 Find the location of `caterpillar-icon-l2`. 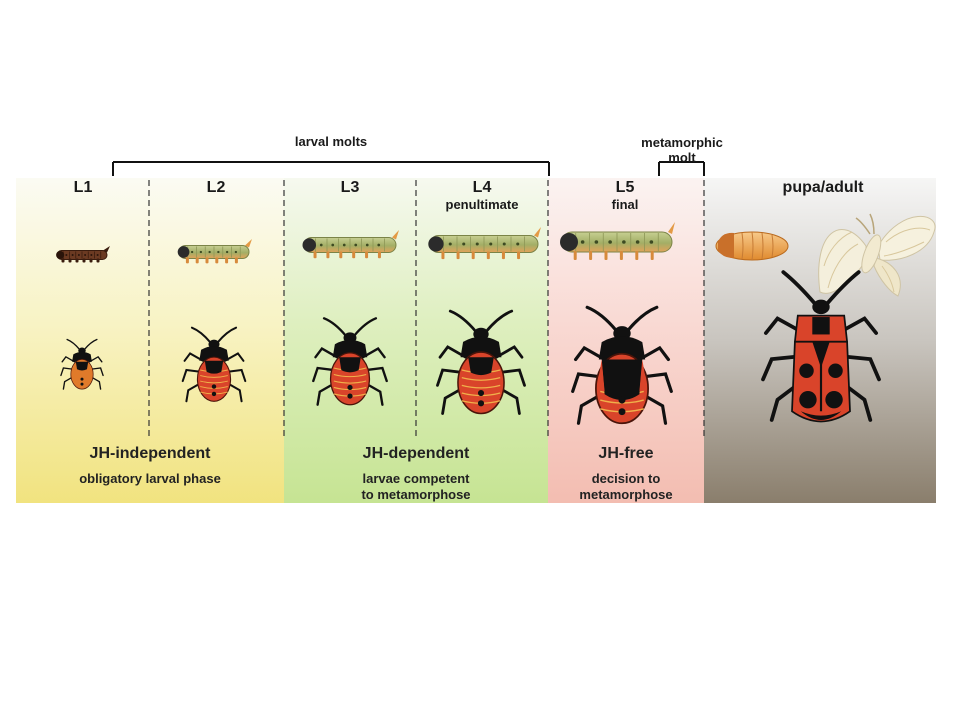

caterpillar-icon-l2 is located at coordinates (214, 251).